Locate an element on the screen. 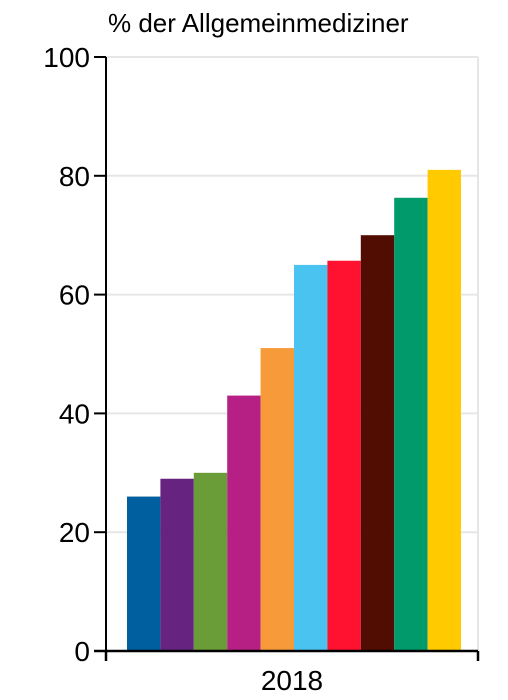  y-axis-title: % der Allgemeinmediziner is located at coordinates (258, 23).